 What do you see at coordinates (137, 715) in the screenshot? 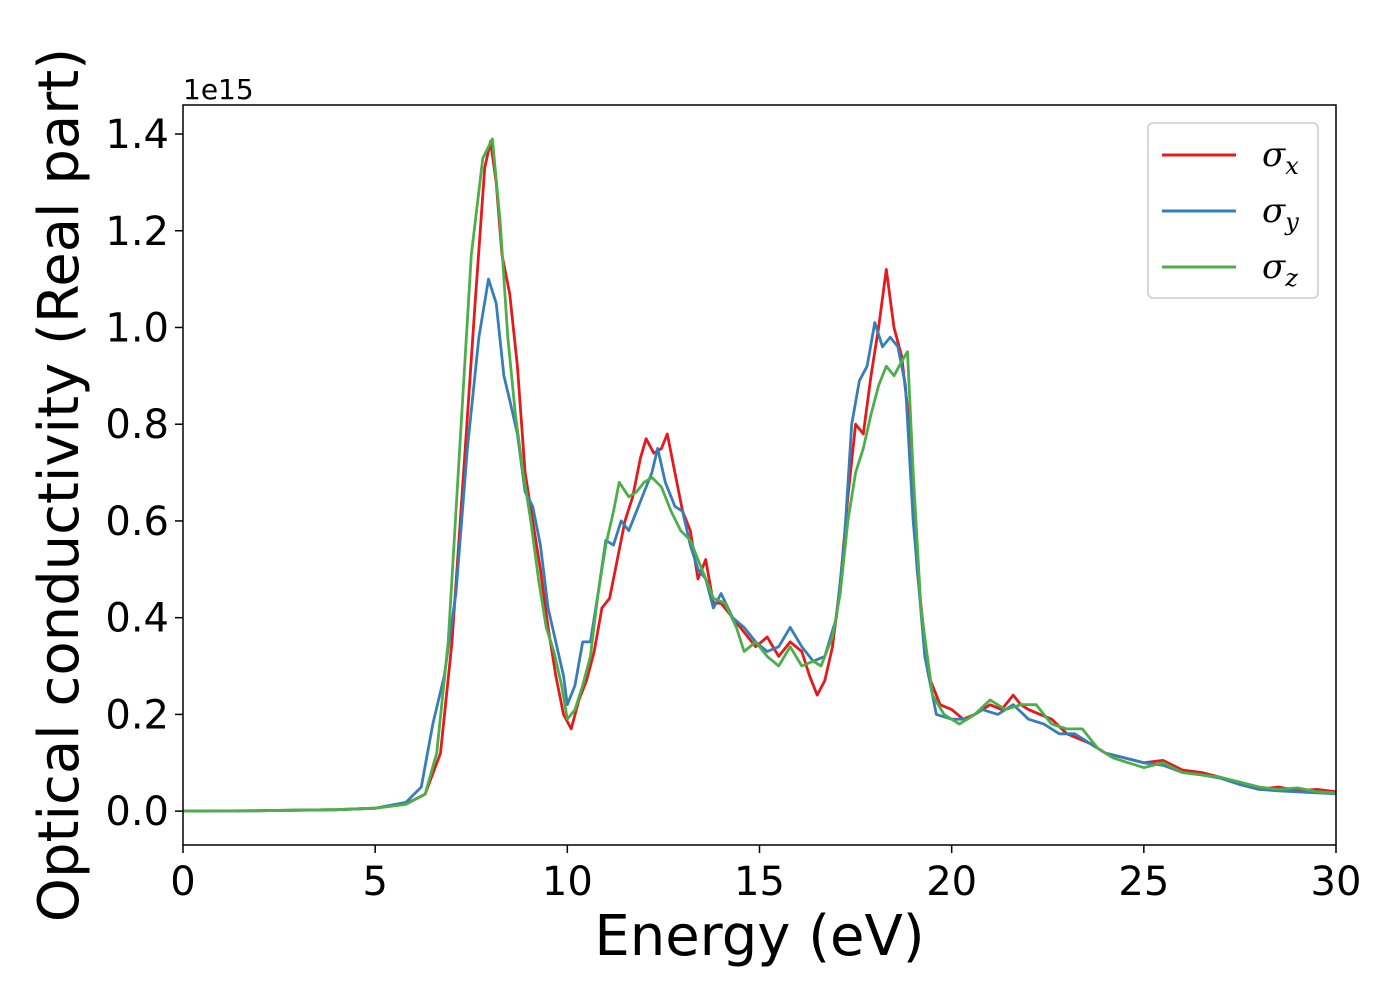
I see `y-tick-label: 0.2` at bounding box center [137, 715].